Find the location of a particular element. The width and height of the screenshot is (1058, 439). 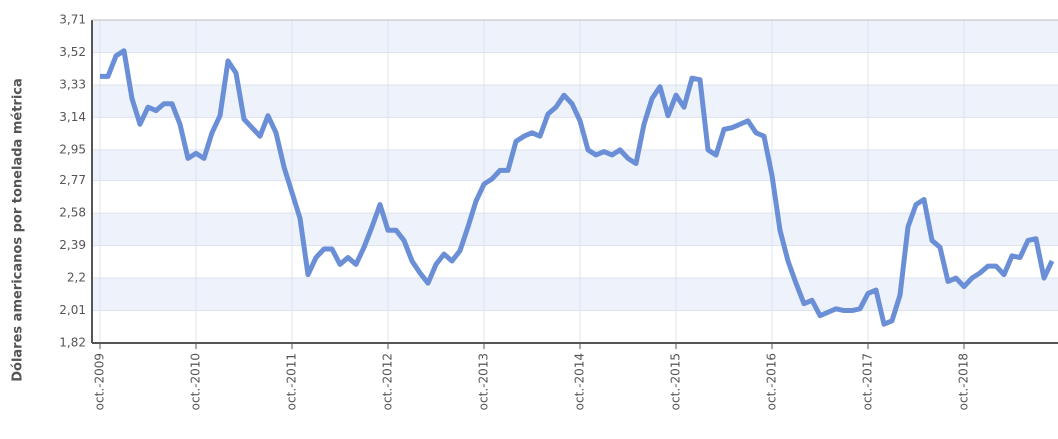

x-tick-label: oct.-2018 is located at coordinates (964, 381).